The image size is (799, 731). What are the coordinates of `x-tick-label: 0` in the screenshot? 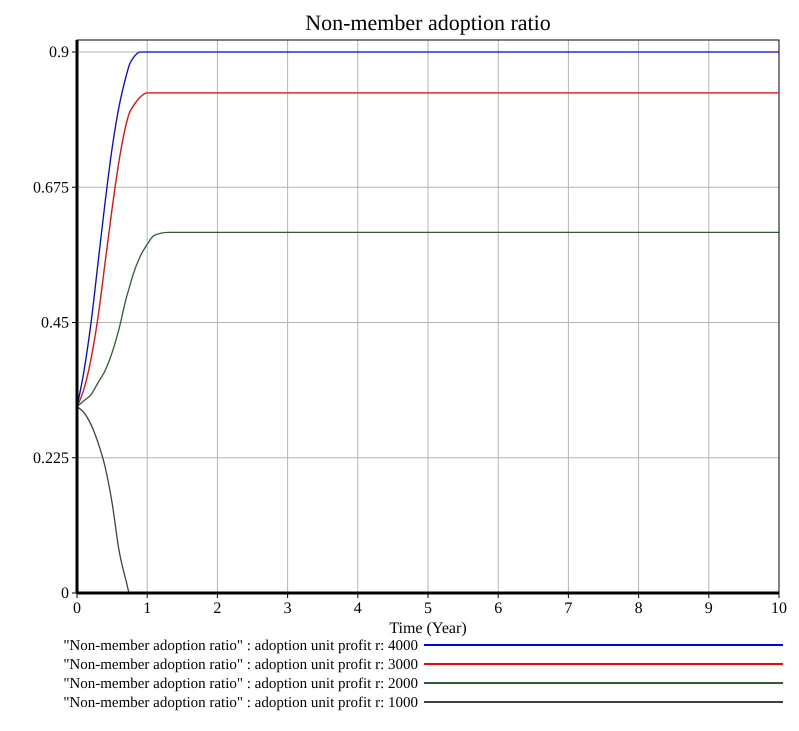 It's located at (77, 608).